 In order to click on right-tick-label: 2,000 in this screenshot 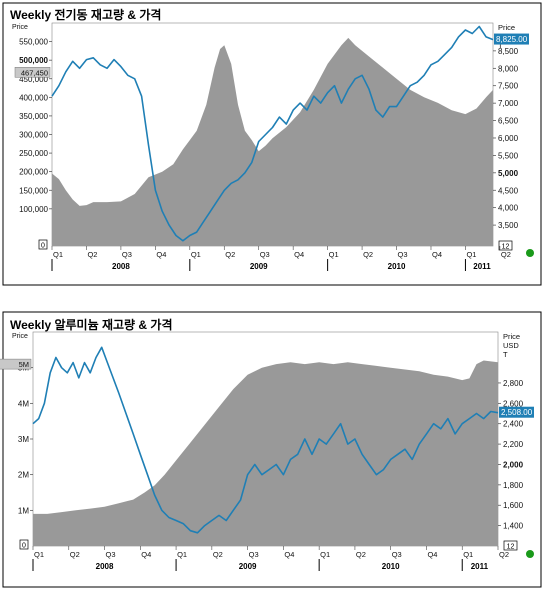, I will do `click(513, 464)`.